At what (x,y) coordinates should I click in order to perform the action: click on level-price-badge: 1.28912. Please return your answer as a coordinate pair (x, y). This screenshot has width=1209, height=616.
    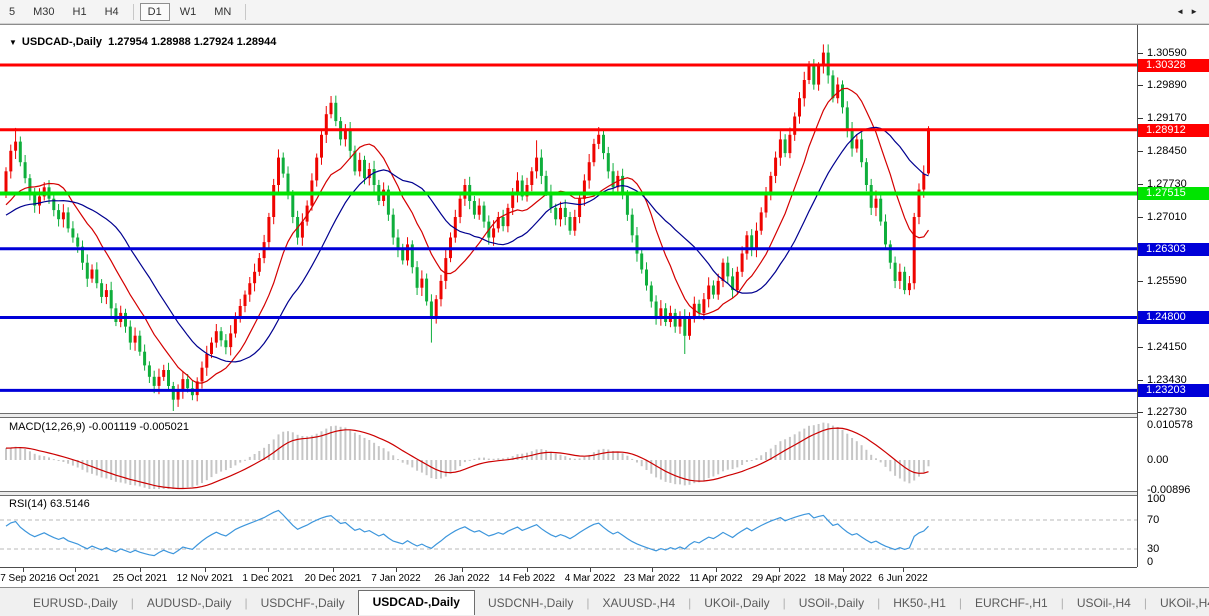
    Looking at the image, I should click on (1173, 130).